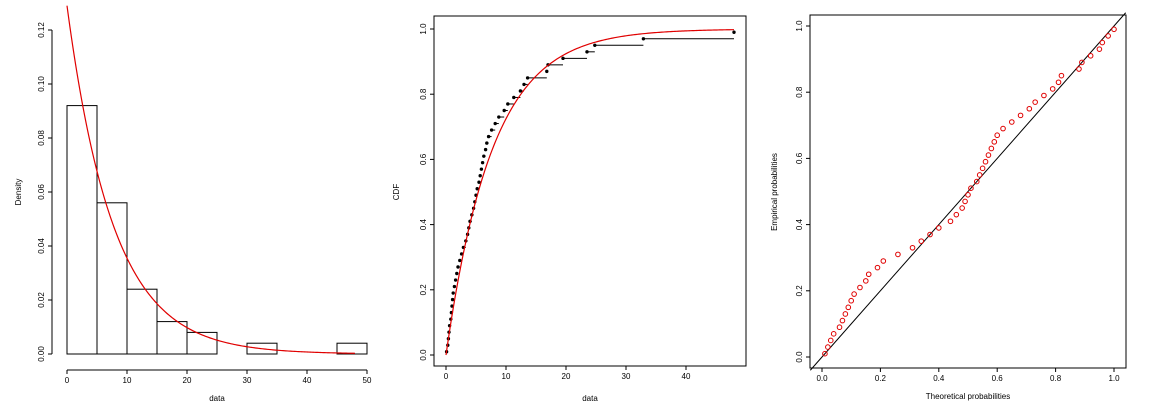 This screenshot has height=405, width=1151. I want to click on y-tick-label: 0.6, so click(423, 159).